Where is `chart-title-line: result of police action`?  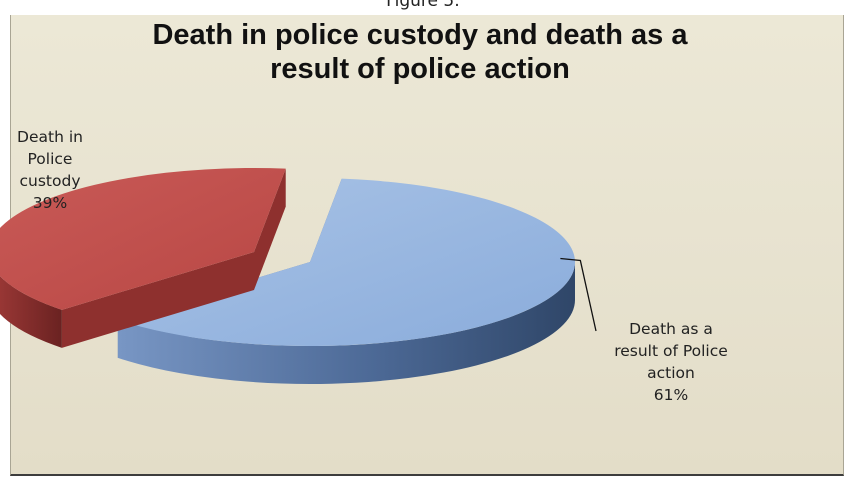 chart-title-line: result of police action is located at coordinates (420, 69).